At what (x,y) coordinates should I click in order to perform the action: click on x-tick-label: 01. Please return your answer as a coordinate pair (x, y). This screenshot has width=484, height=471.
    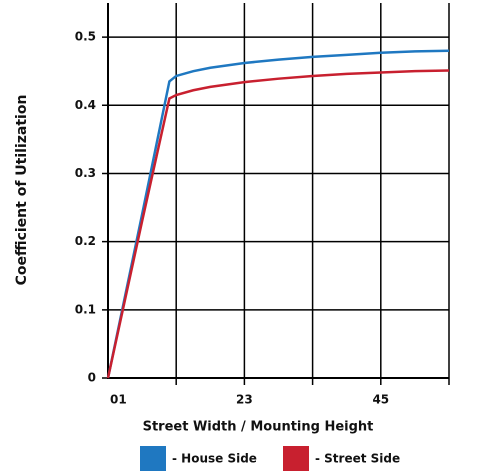
    Looking at the image, I should click on (118, 400).